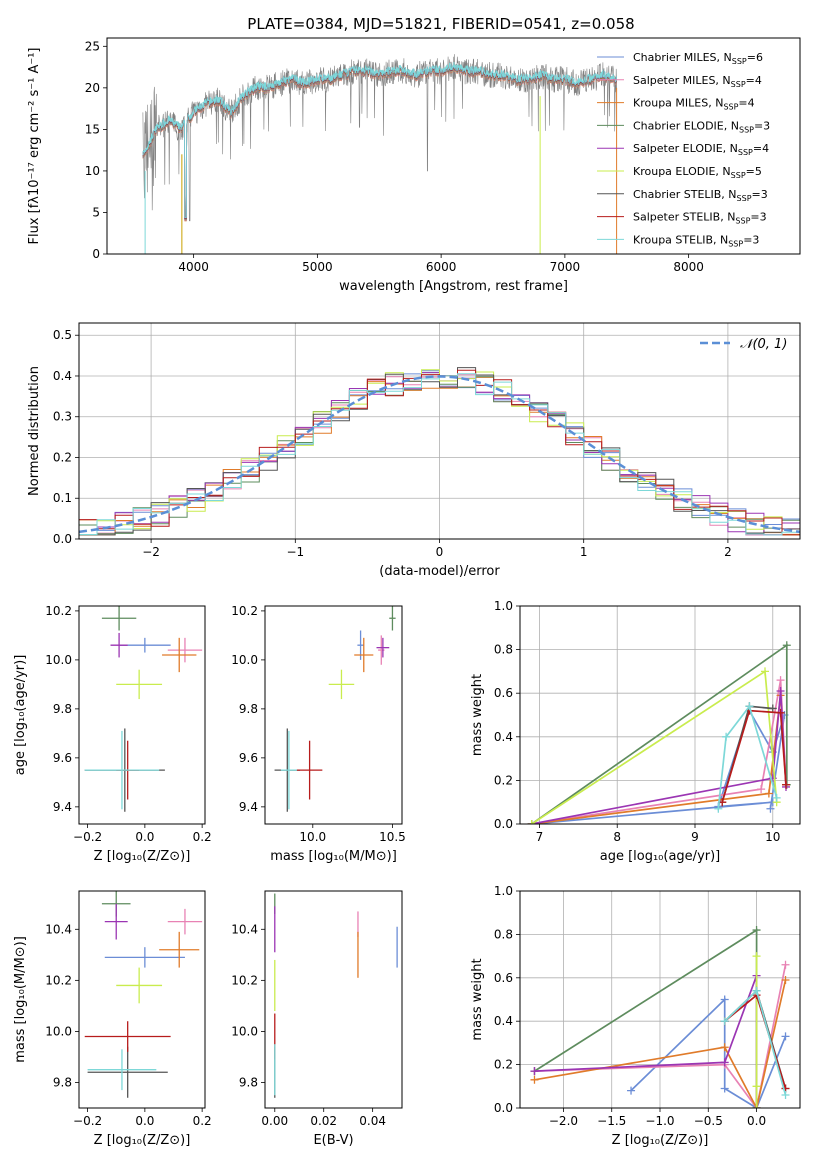 The image size is (819, 1170). I want to click on y-axis-label: mass [log₁₀(M/M⊙)], so click(20, 999).